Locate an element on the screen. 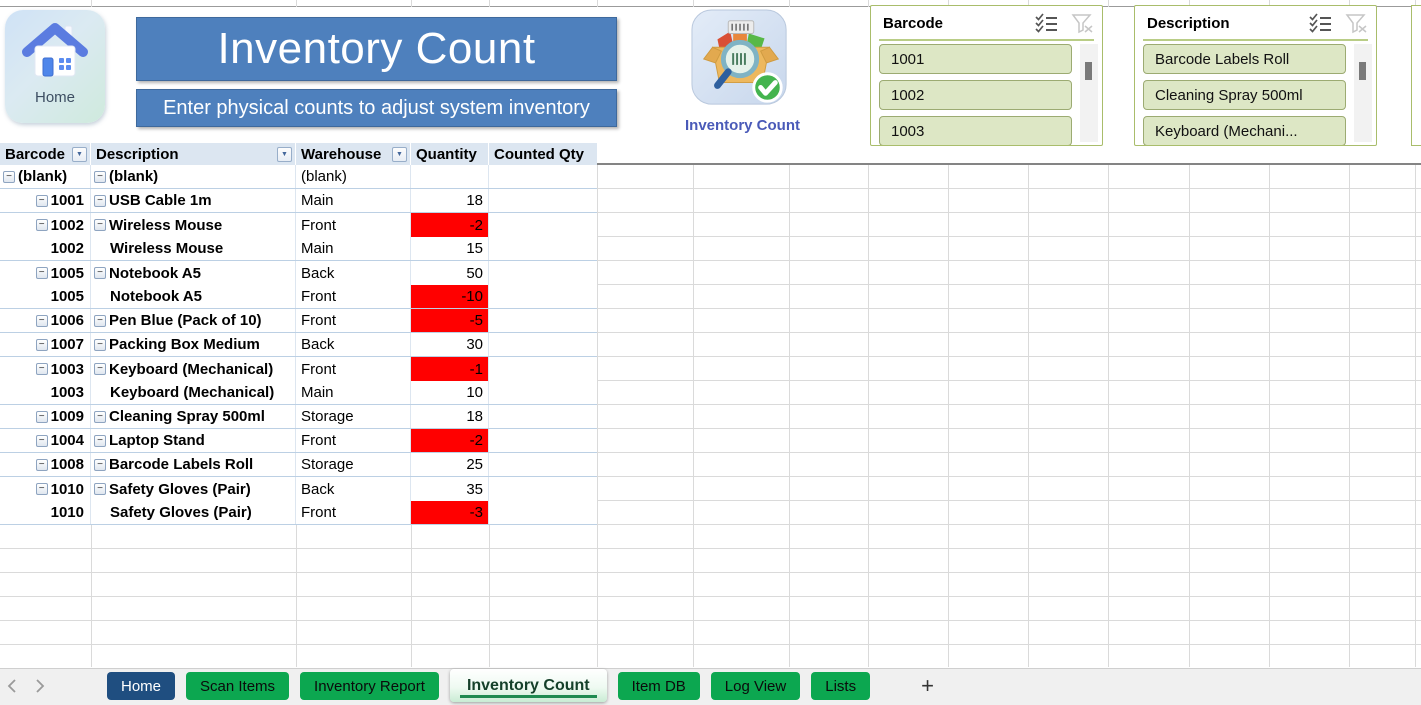  sheet-tab-lists: Lists is located at coordinates (841, 686).